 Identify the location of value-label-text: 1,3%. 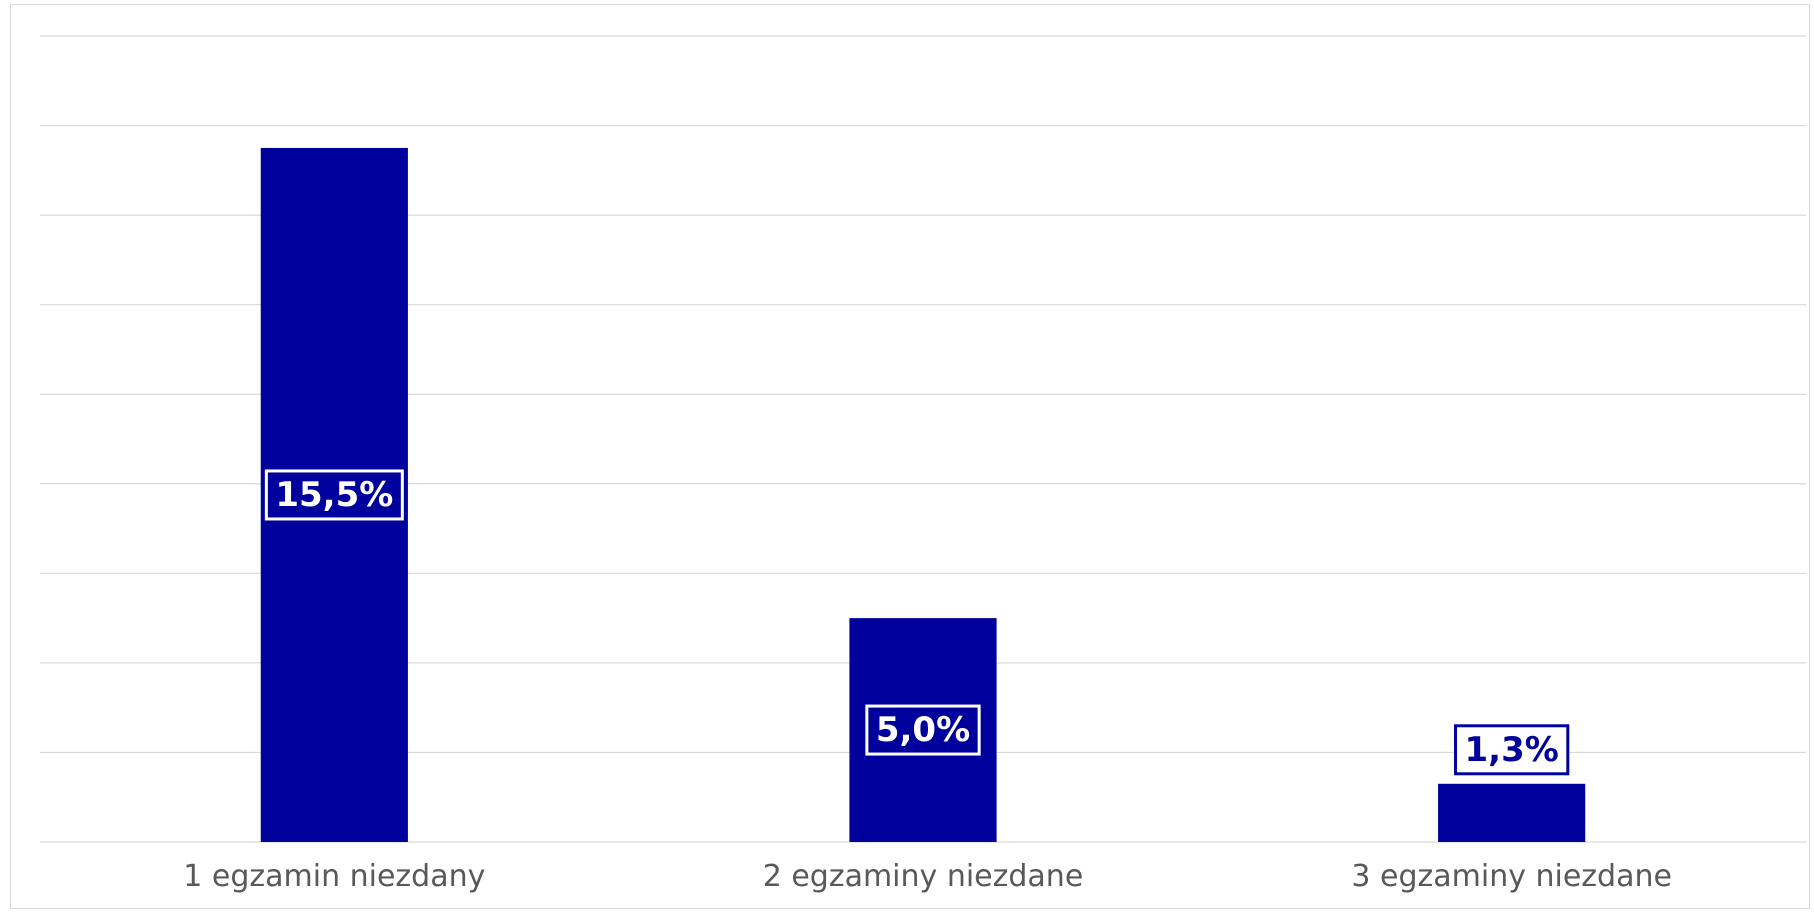
(1512, 750).